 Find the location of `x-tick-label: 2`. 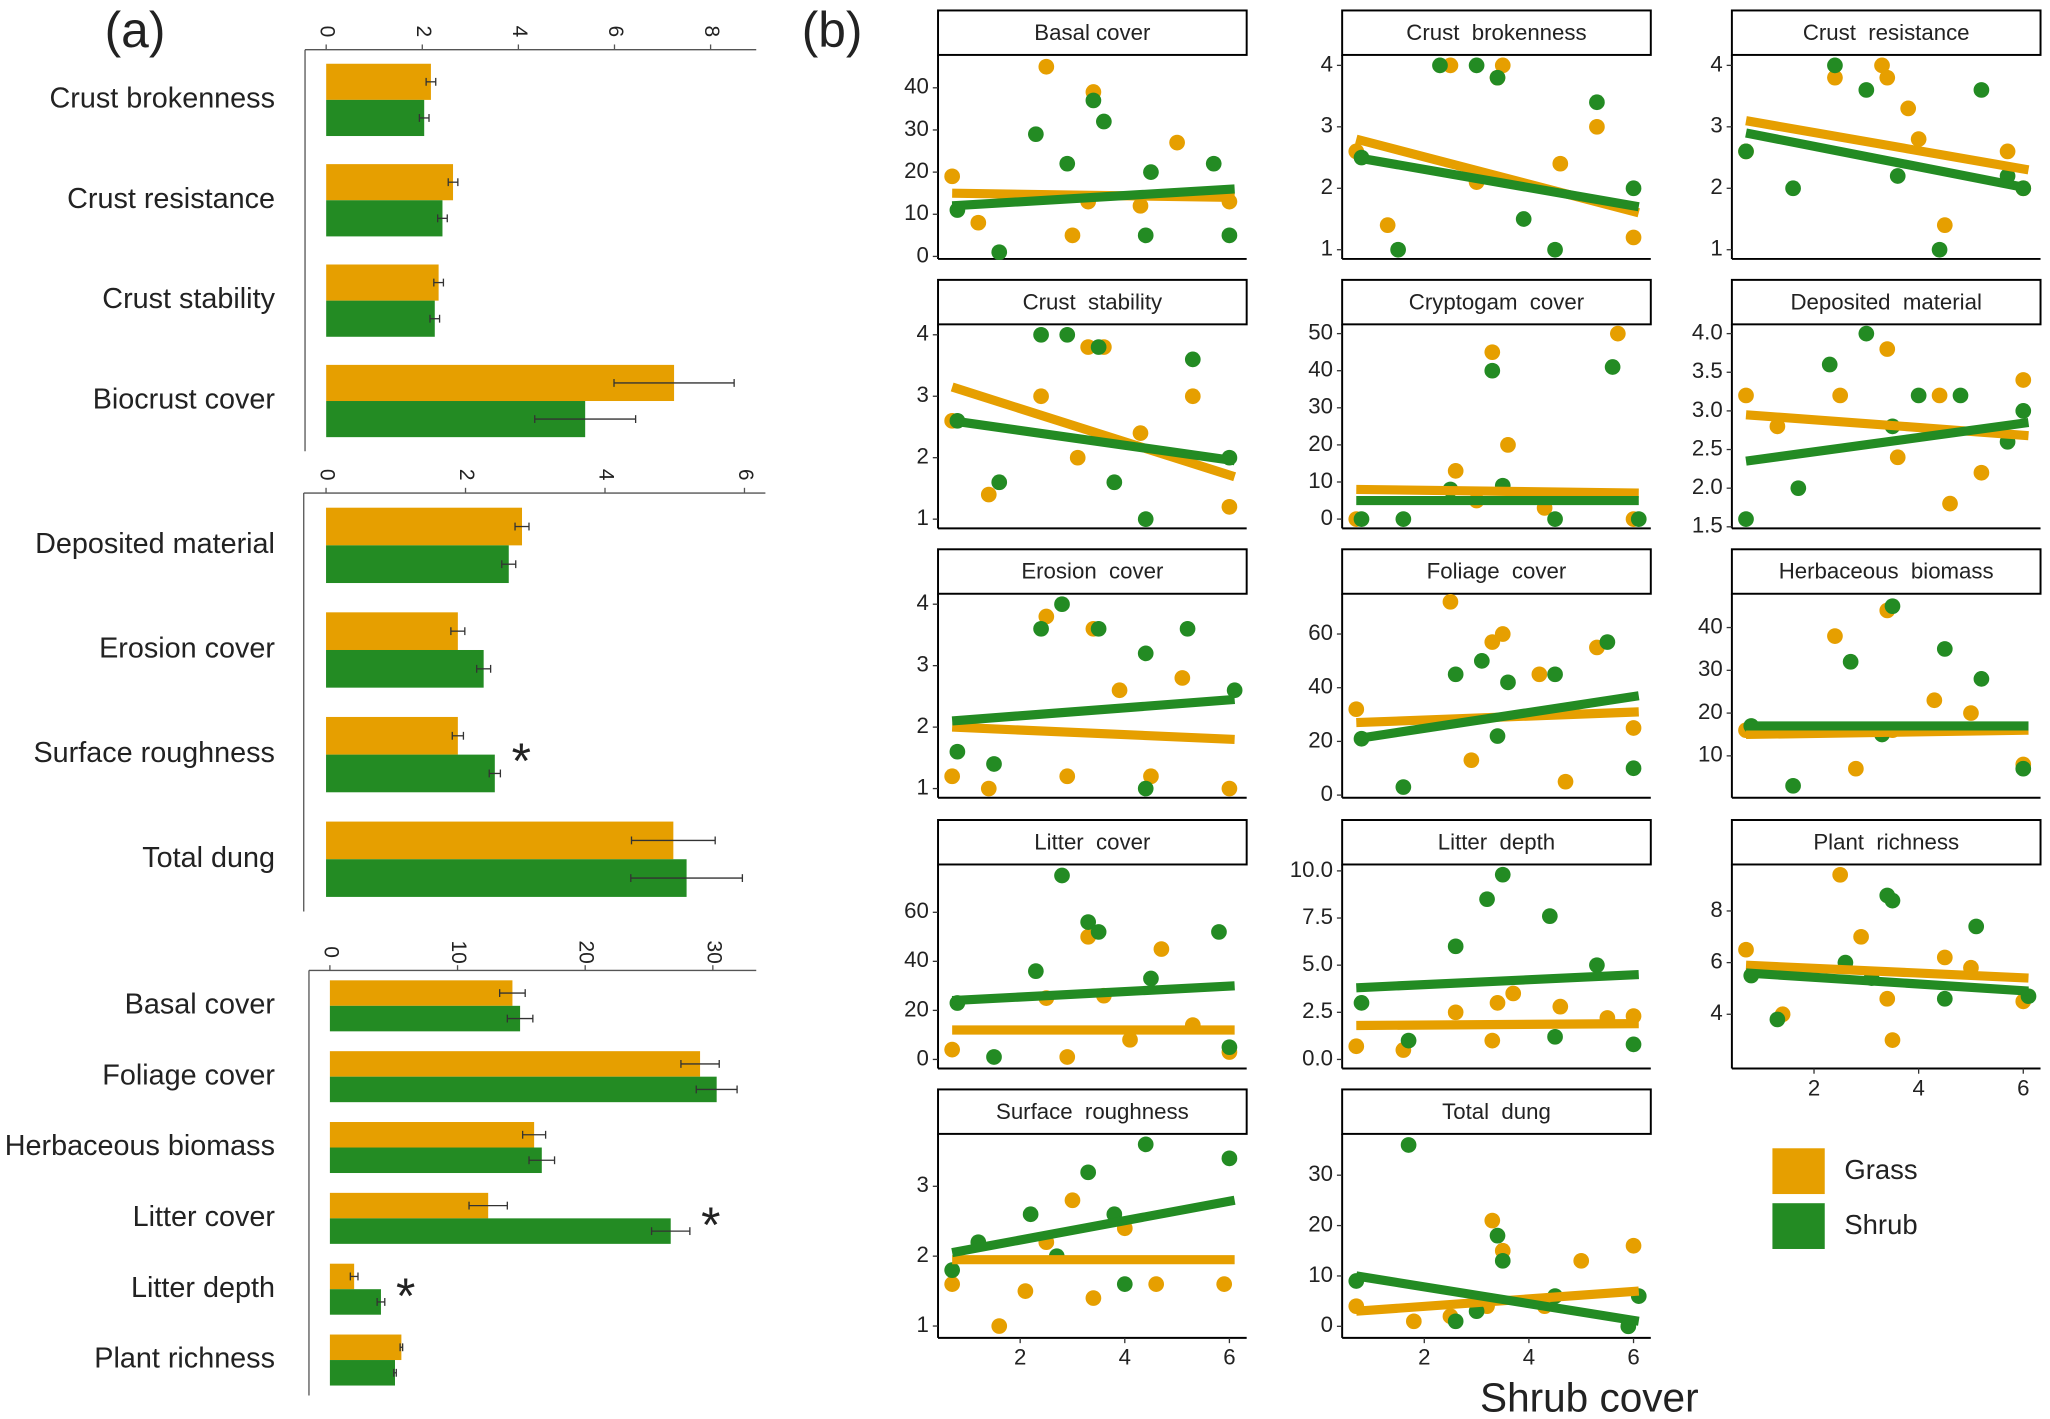

x-tick-label: 2 is located at coordinates (466, 475).